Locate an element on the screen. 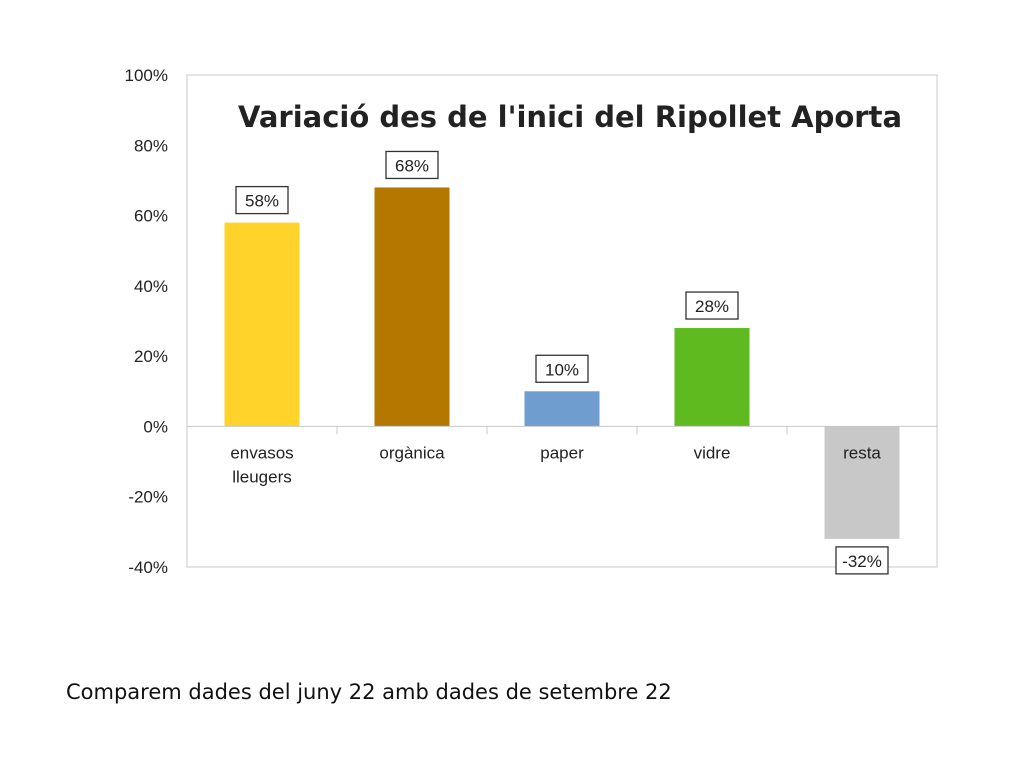 This screenshot has height=763, width=1021. category-label: orgànica is located at coordinates (412, 452).